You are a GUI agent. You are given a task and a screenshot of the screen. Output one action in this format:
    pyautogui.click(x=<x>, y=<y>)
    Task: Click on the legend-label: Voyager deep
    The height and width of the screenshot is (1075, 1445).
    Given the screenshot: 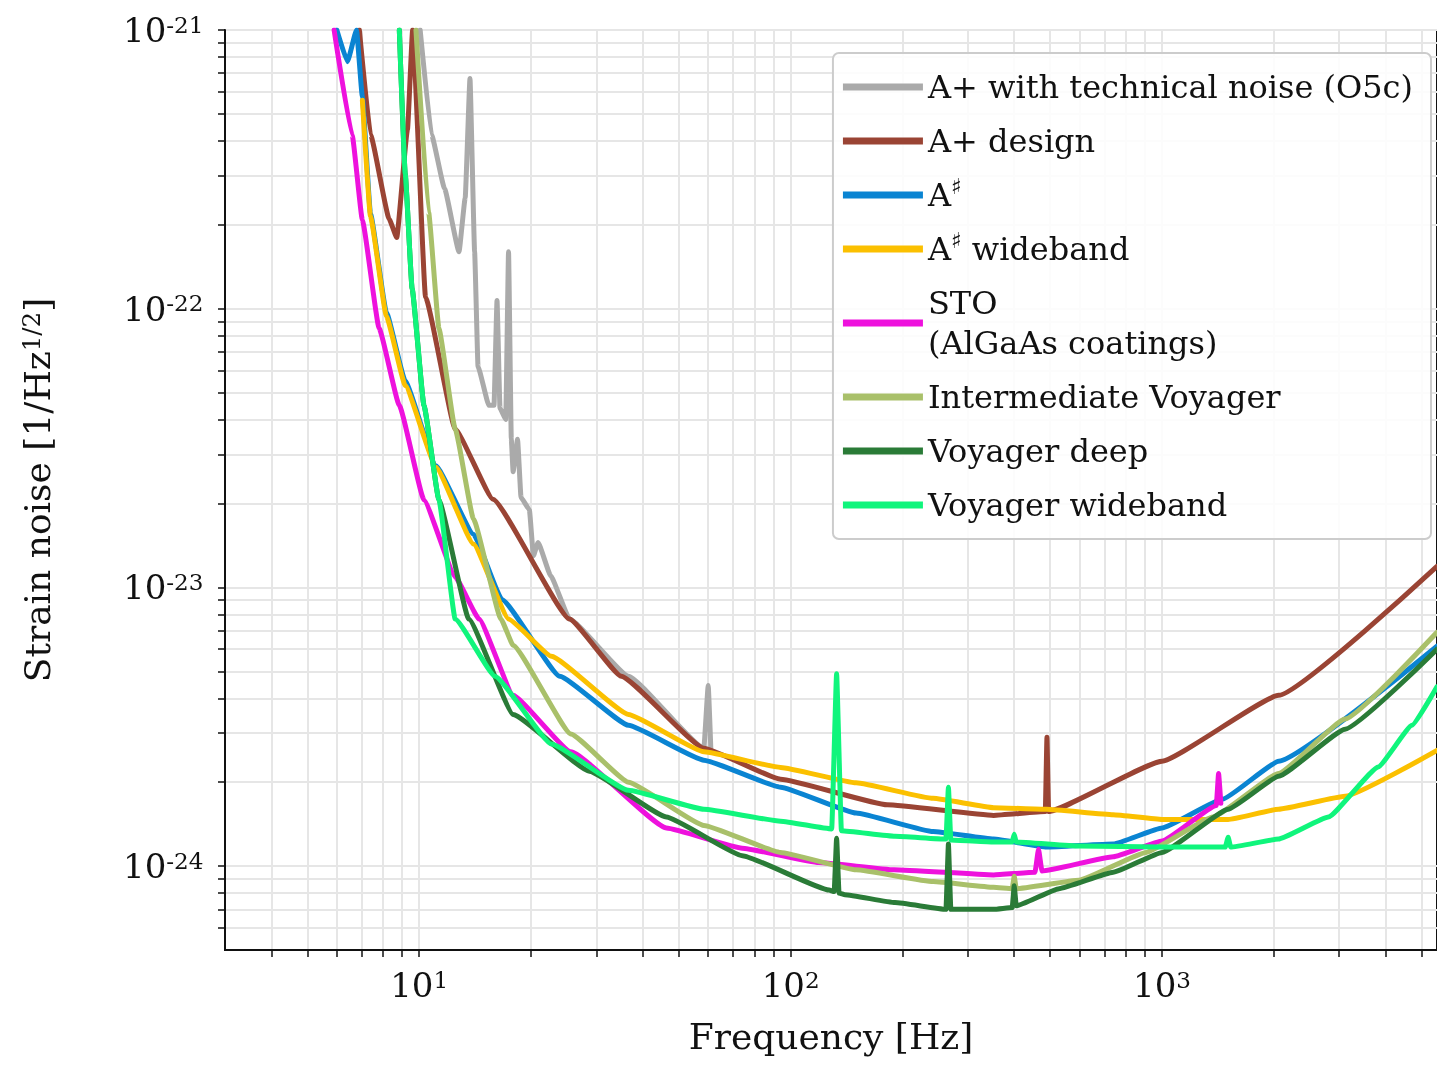 What is the action you would take?
    pyautogui.click(x=1037, y=451)
    